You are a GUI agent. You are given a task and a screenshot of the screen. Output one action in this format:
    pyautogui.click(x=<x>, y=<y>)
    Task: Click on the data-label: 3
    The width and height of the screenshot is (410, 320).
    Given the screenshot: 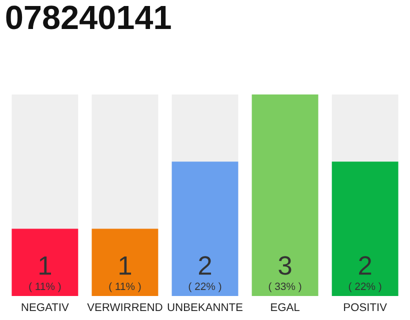 What is the action you would take?
    pyautogui.click(x=285, y=265)
    